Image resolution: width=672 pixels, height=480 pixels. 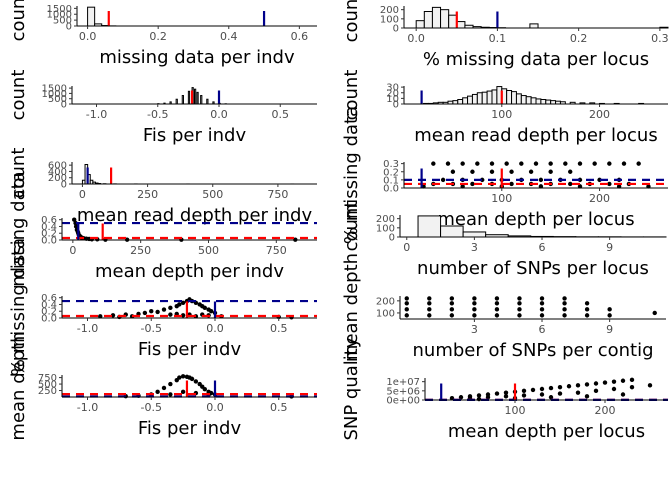 What do you see at coordinates (195, 215) in the screenshot?
I see `x-axis-title: mean read depth per indv` at bounding box center [195, 215].